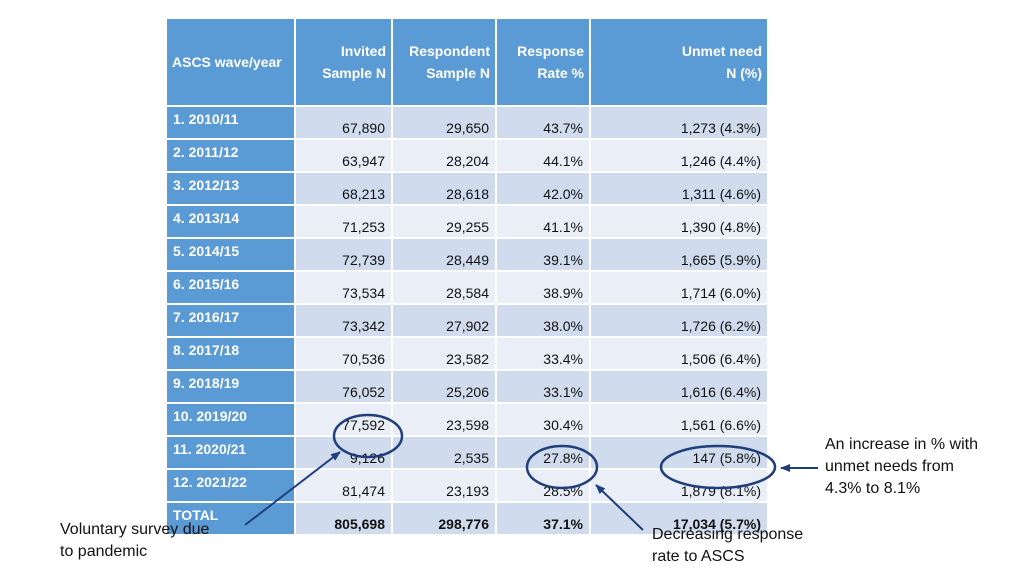  What do you see at coordinates (343, 221) in the screenshot?
I see `cell-invited: 71,253` at bounding box center [343, 221].